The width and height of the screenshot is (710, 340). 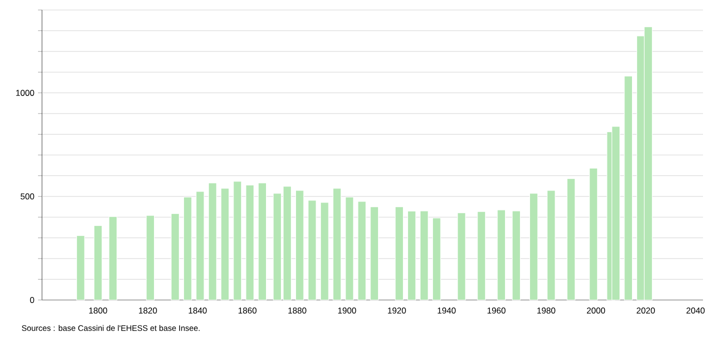 What do you see at coordinates (546, 311) in the screenshot?
I see `x-tick-label: 1980` at bounding box center [546, 311].